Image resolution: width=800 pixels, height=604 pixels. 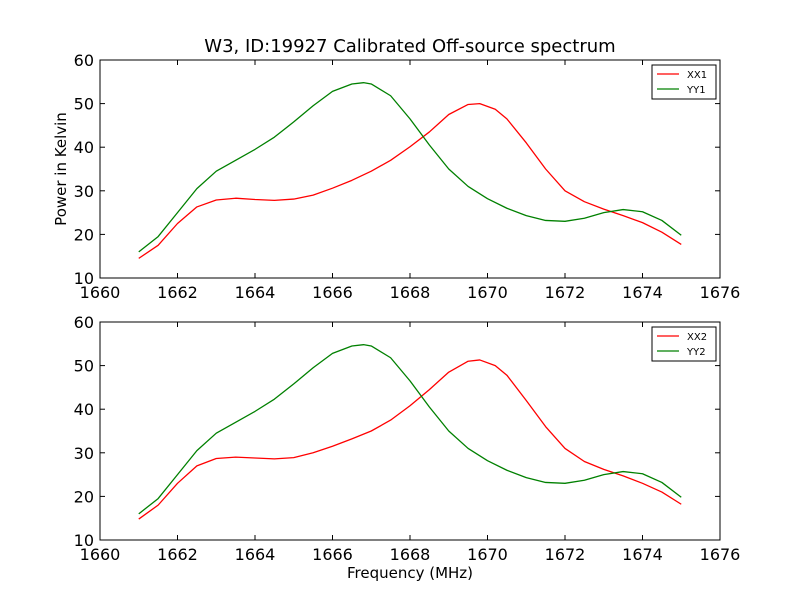 I want to click on y-axis-label: Power in Kelvin, so click(x=61, y=169).